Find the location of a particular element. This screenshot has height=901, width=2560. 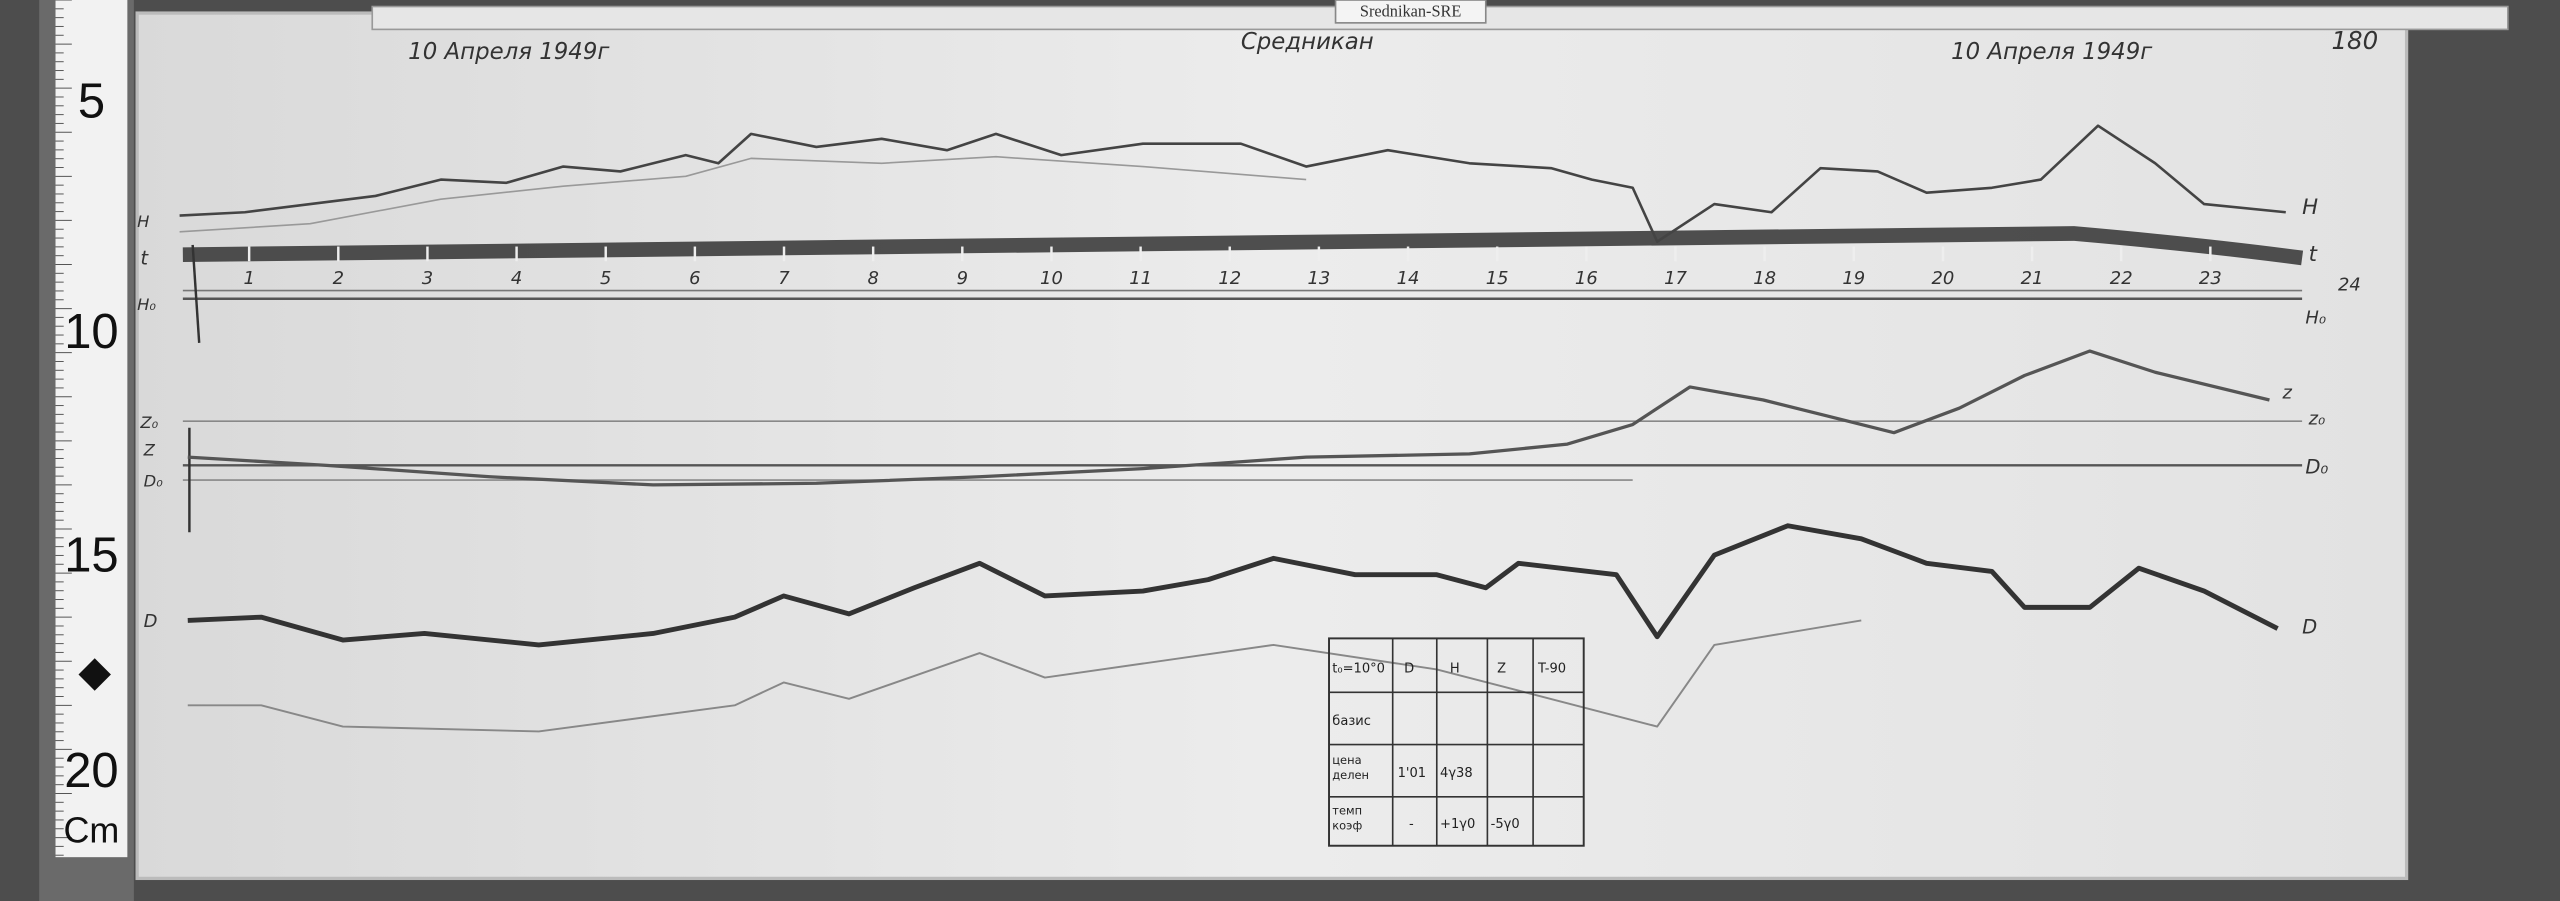

table-scale-d: 1'01 is located at coordinates (1412, 773).